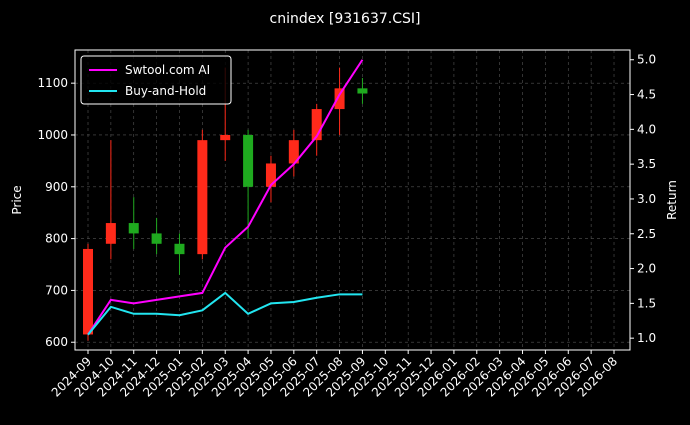  I want to click on legend-label: Swtool.com AI, so click(167, 70).